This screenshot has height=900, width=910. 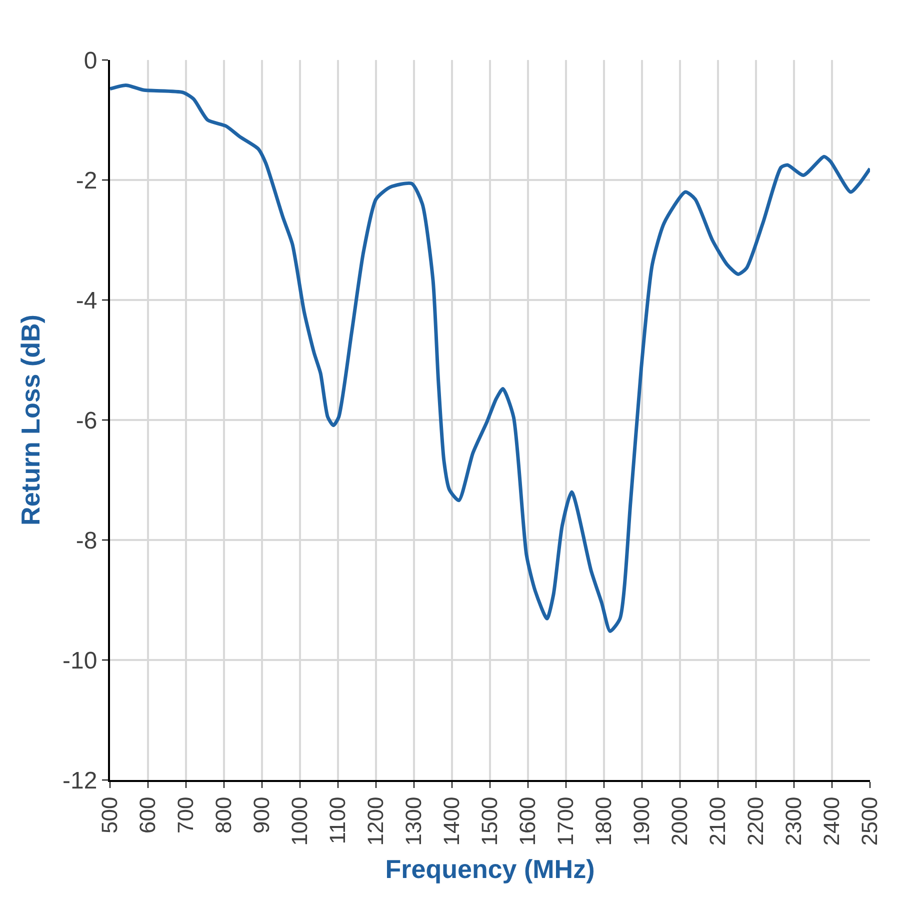 I want to click on x-tick-label: 2100, so click(x=717, y=821).